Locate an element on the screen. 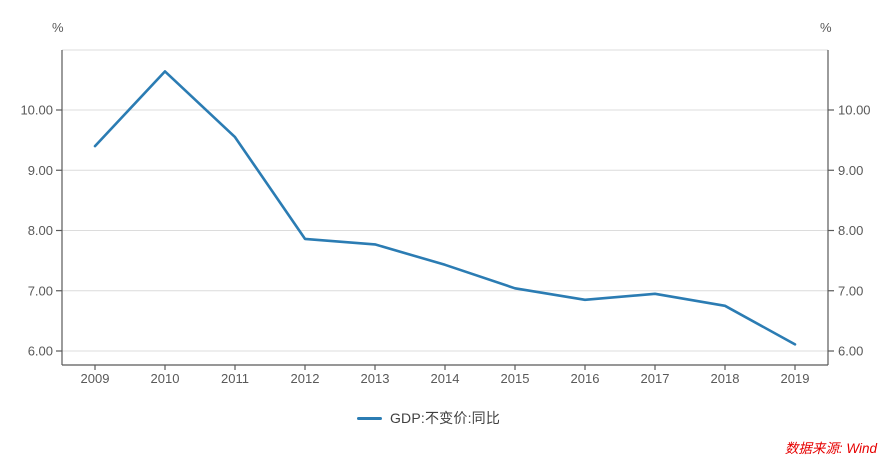  y-tick-label-right: 10.00 is located at coordinates (854, 110).